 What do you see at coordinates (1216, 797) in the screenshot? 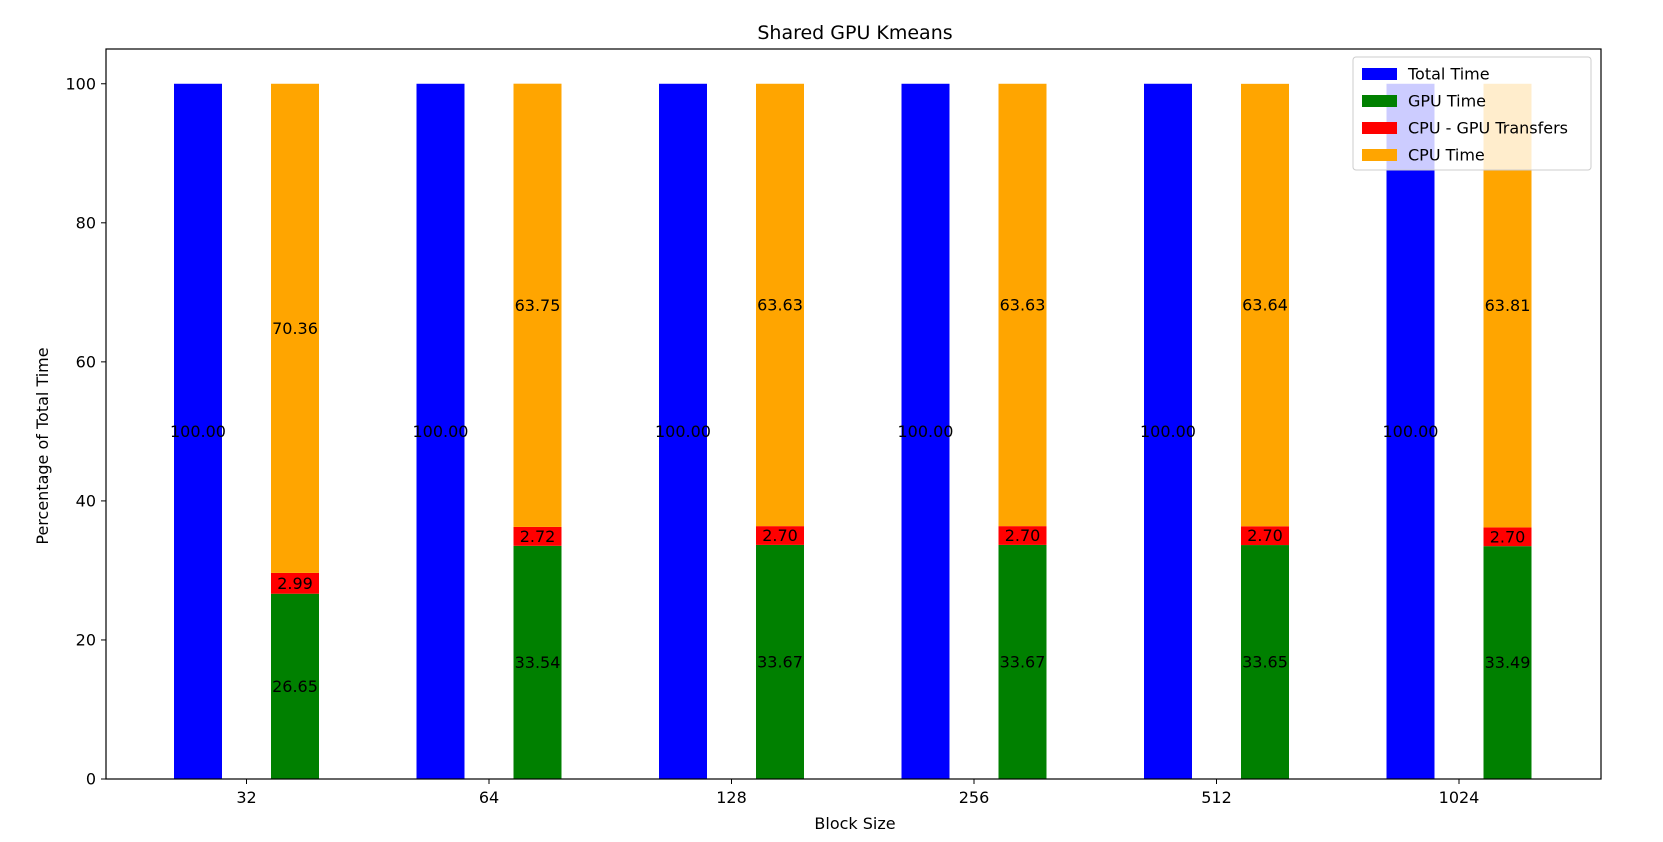
I see `x-tick-label: 512` at bounding box center [1216, 797].